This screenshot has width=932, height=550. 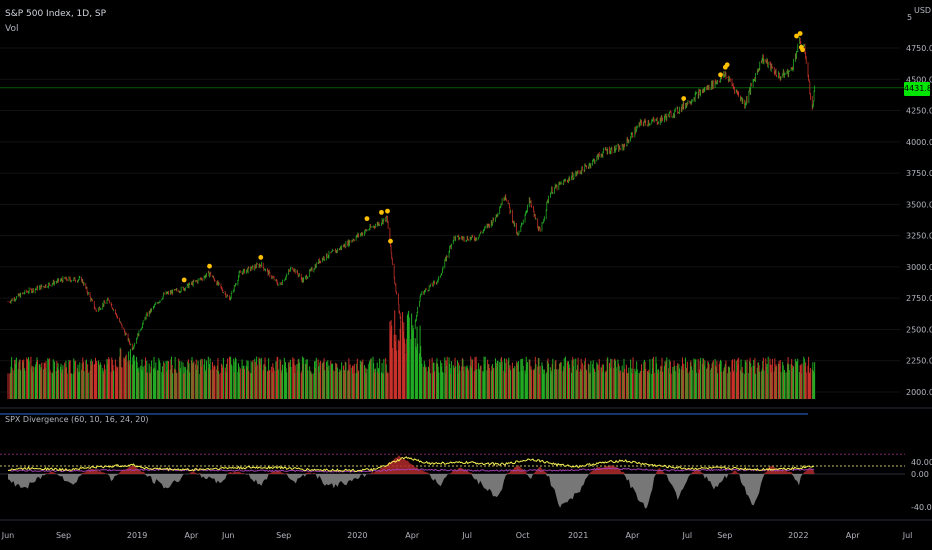 I want to click on time-axis-label: Jun, so click(x=228, y=535).